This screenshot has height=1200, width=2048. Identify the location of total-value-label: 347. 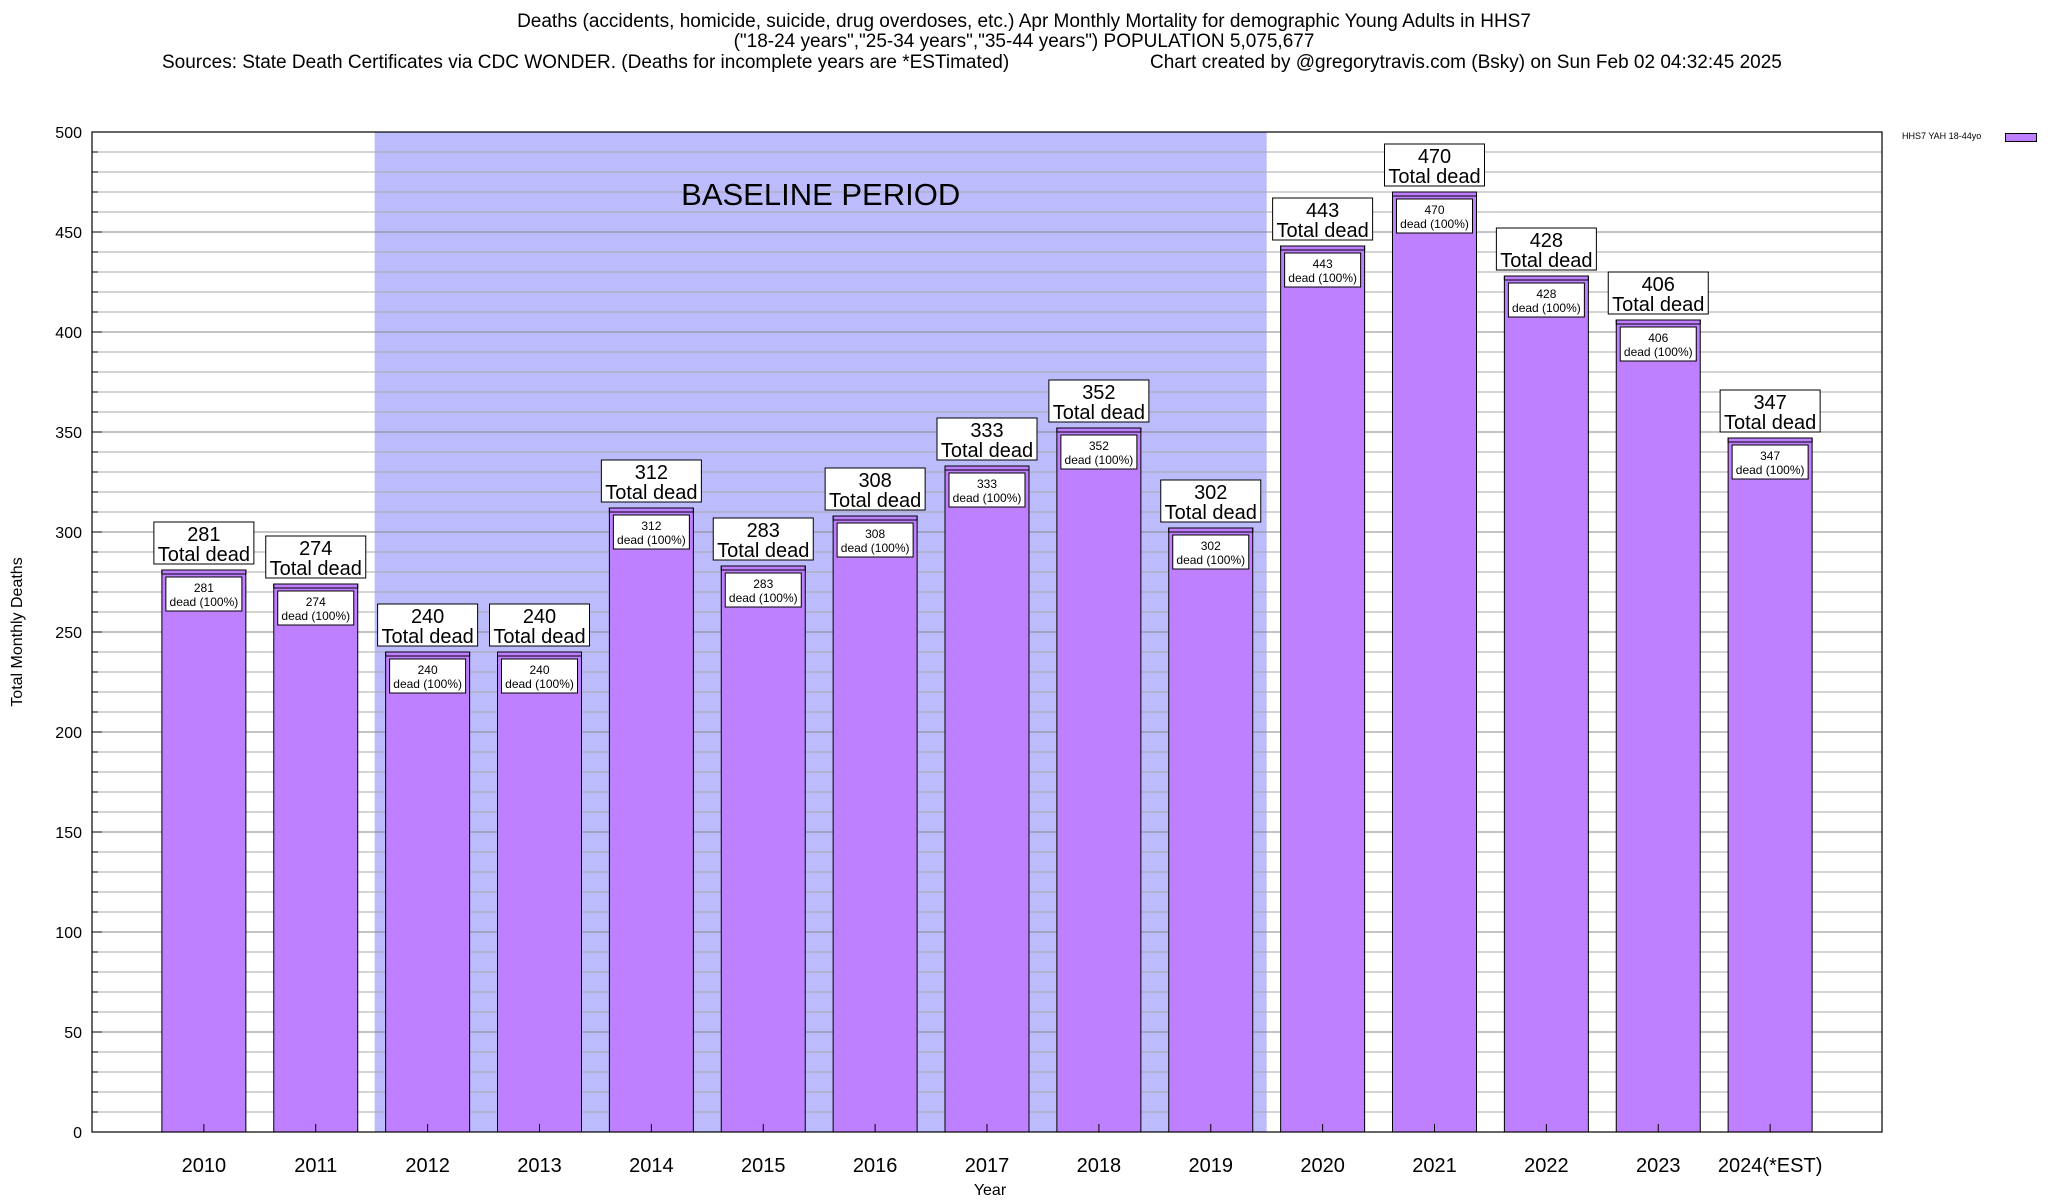
(1769, 403).